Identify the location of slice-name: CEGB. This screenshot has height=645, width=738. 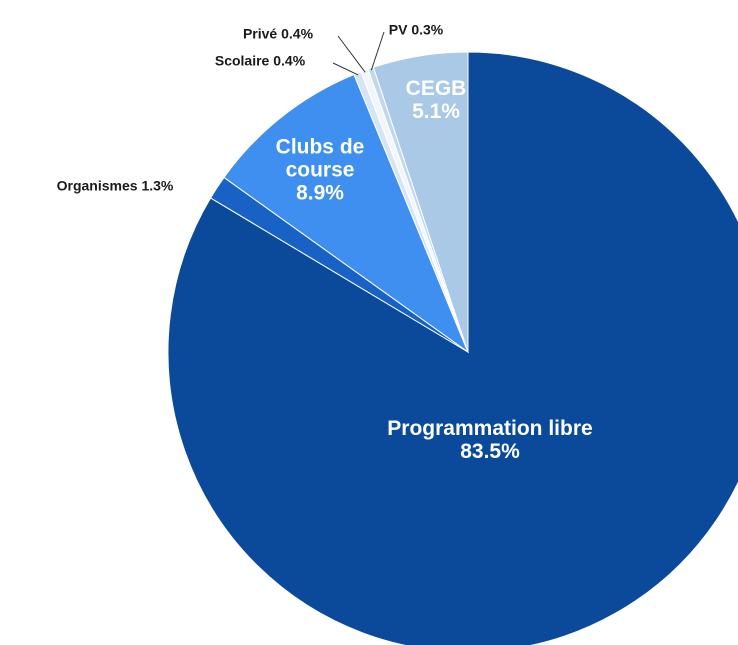
(436, 88).